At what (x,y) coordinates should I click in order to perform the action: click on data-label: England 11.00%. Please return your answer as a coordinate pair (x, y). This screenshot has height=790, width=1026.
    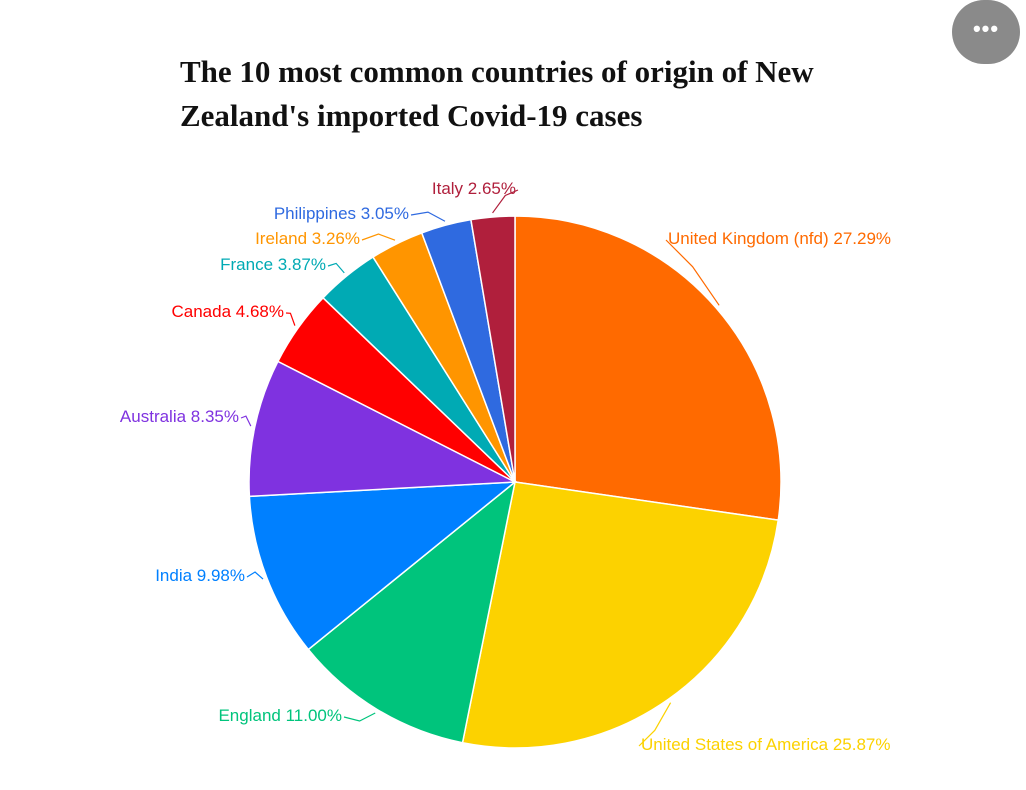
    Looking at the image, I should click on (280, 715).